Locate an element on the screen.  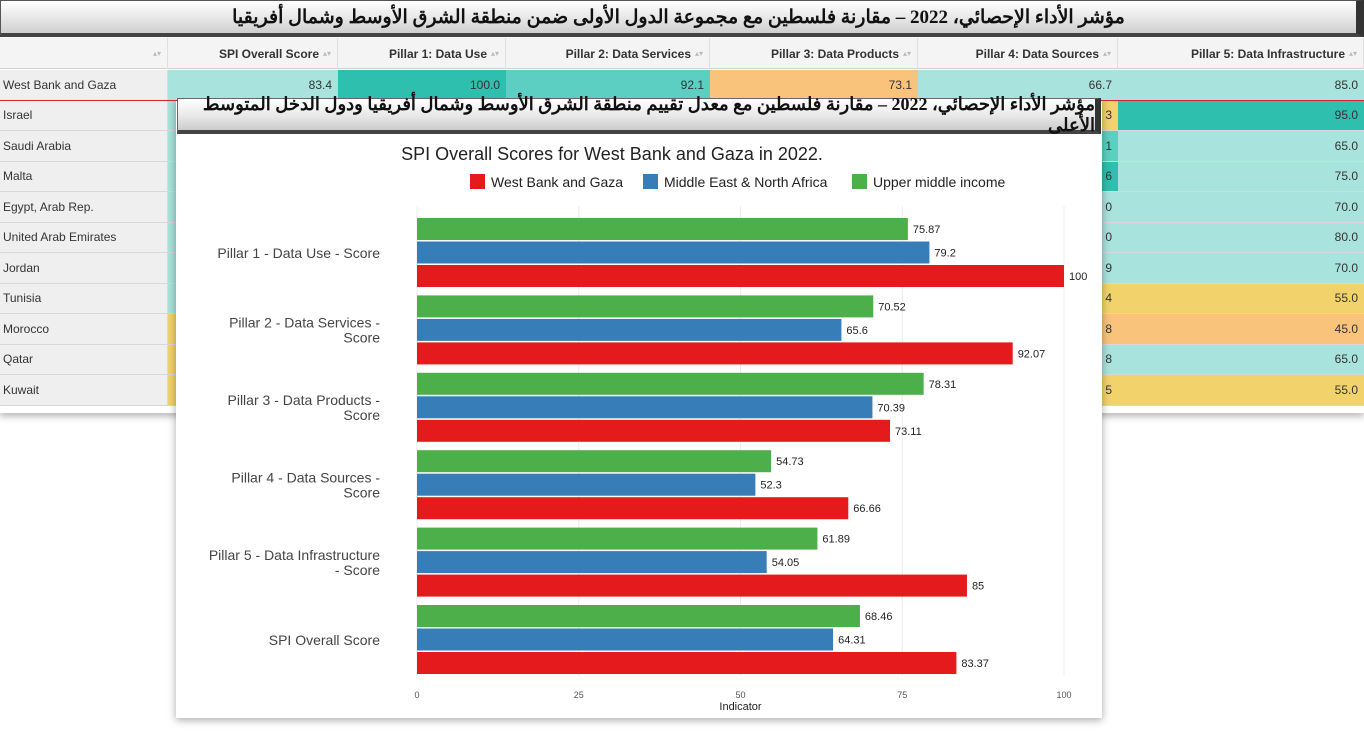
column-header-6: Pillar 5: Data Infrastructure ▴▾ is located at coordinates (1241, 53).